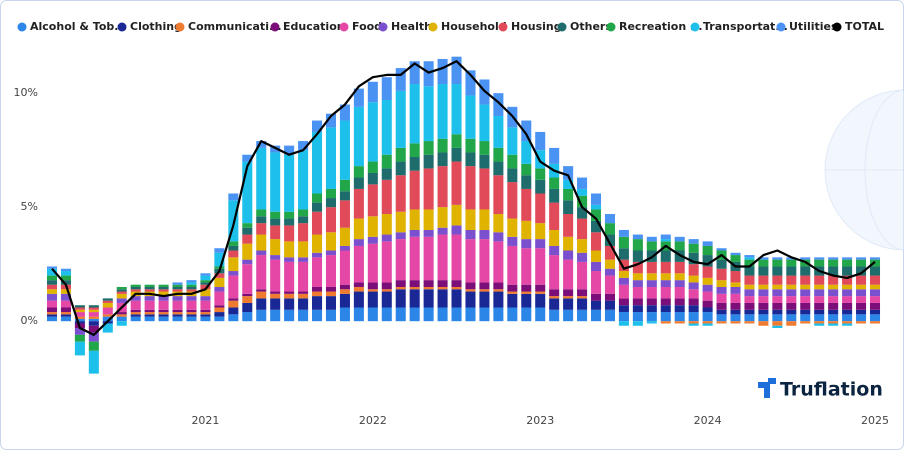 The image size is (904, 450). I want to click on x-tick-label: 2021, so click(205, 420).